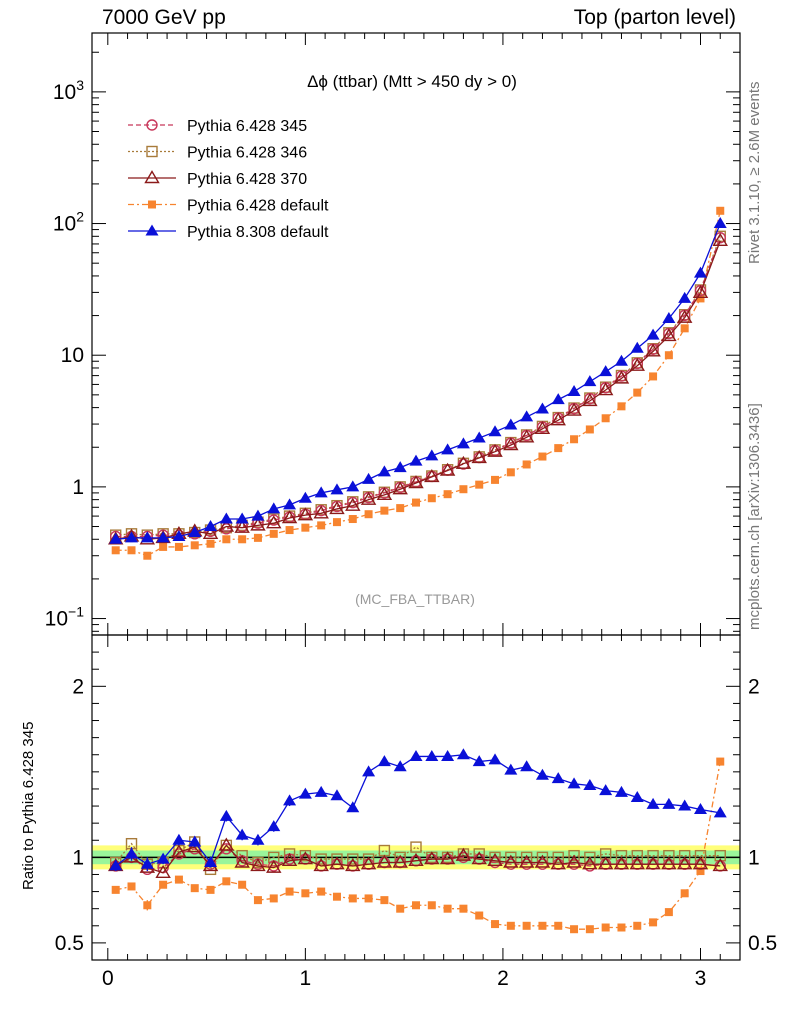 This screenshot has height=1024, width=786. Describe the element at coordinates (754, 686) in the screenshot. I see `ratio-y-tick-label-right: 2` at that location.